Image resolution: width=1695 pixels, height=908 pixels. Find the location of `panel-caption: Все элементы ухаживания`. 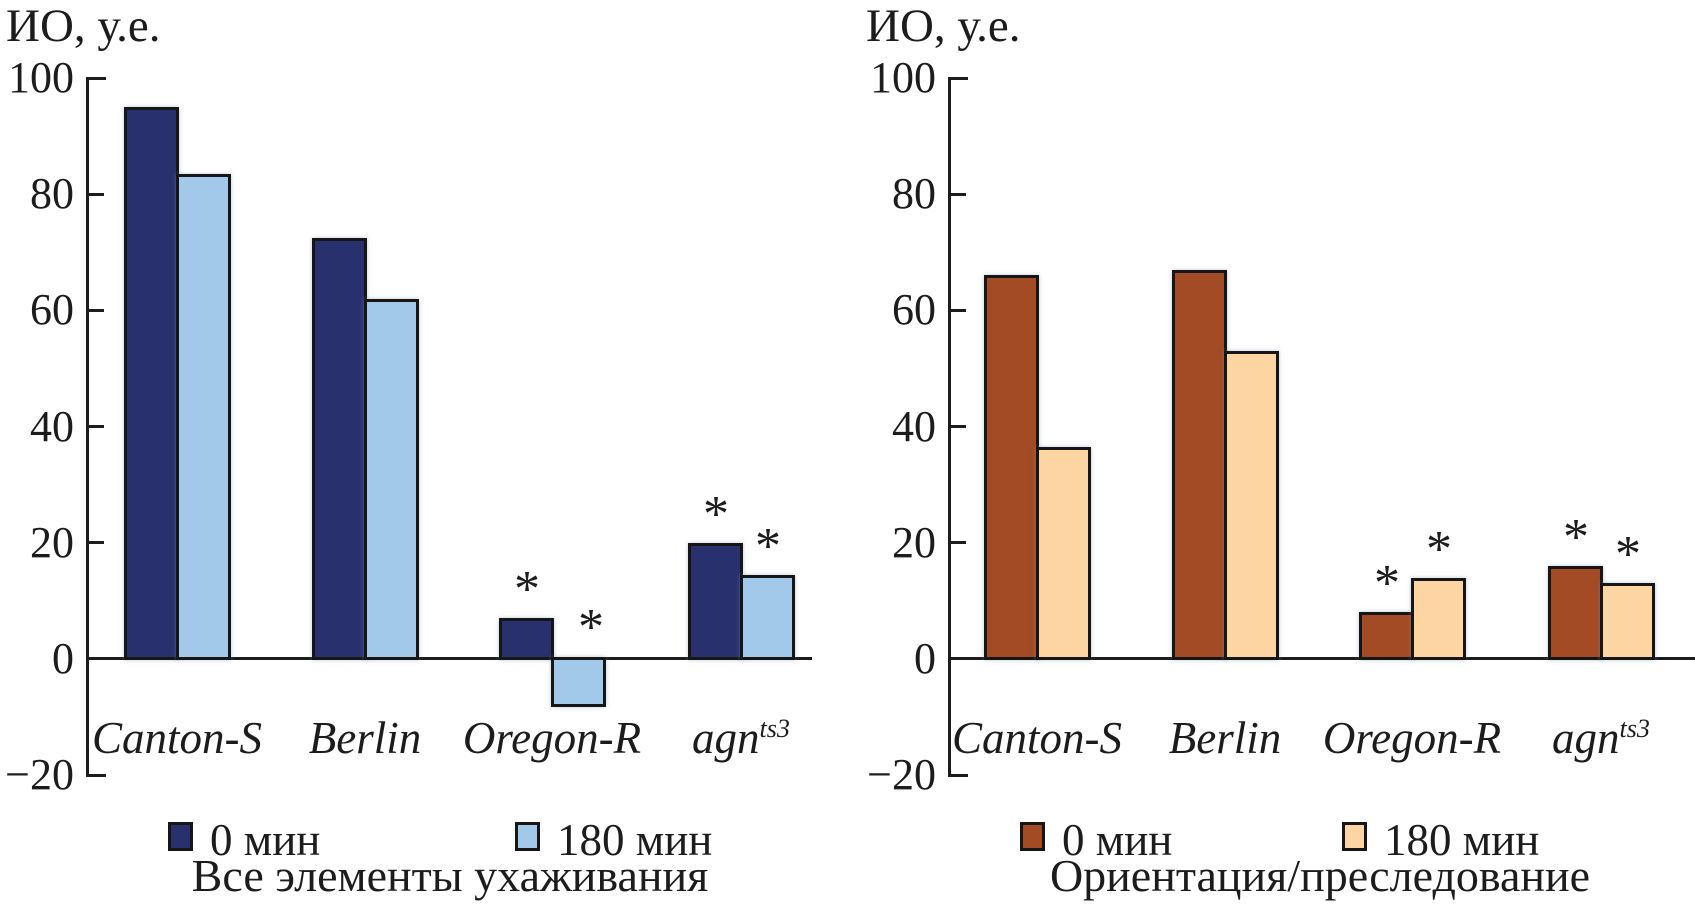

panel-caption: Все элементы ухаживания is located at coordinates (450, 875).